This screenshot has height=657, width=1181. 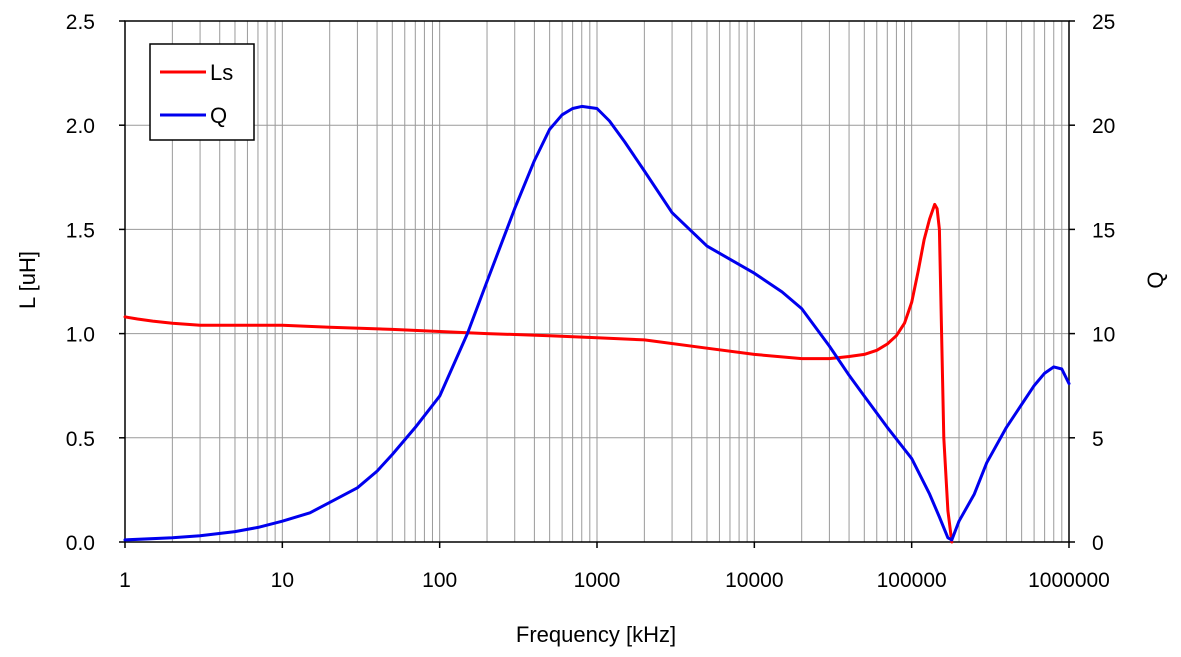 What do you see at coordinates (80, 22) in the screenshot?
I see `y-left-tick-label: 2.5` at bounding box center [80, 22].